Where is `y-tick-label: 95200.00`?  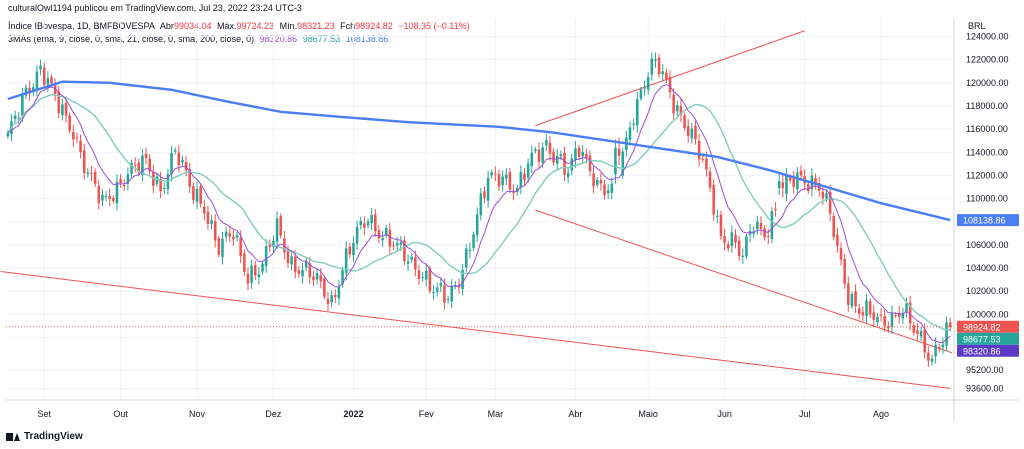
y-tick-label: 95200.00 is located at coordinates (985, 370).